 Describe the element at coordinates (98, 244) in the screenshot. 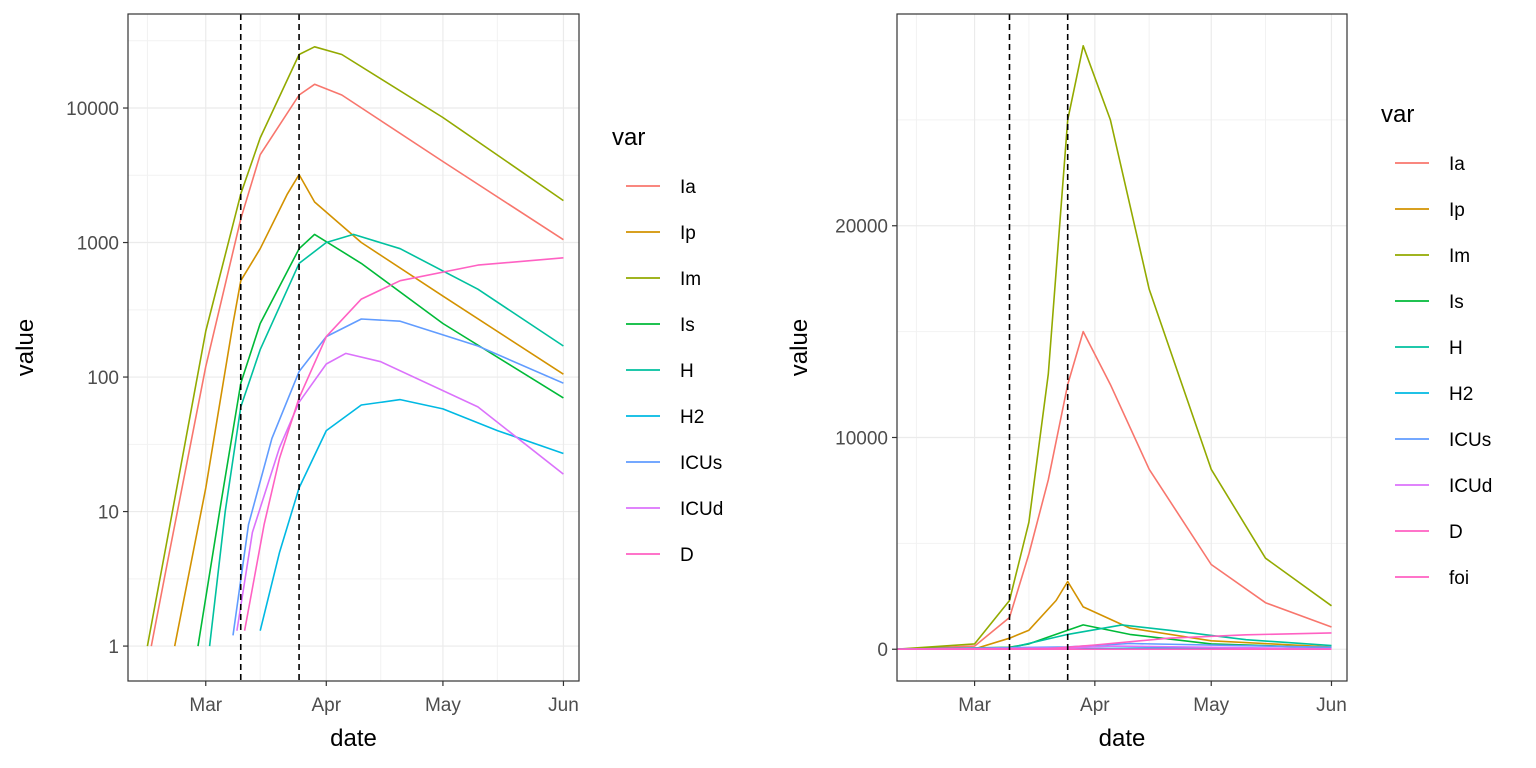

I see `y-tick-label: 1000` at that location.